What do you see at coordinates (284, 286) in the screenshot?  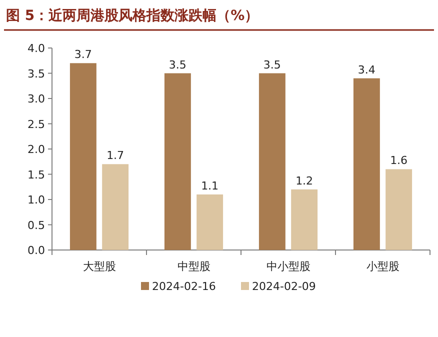 I see `legend-label: 2024-02-09` at bounding box center [284, 286].